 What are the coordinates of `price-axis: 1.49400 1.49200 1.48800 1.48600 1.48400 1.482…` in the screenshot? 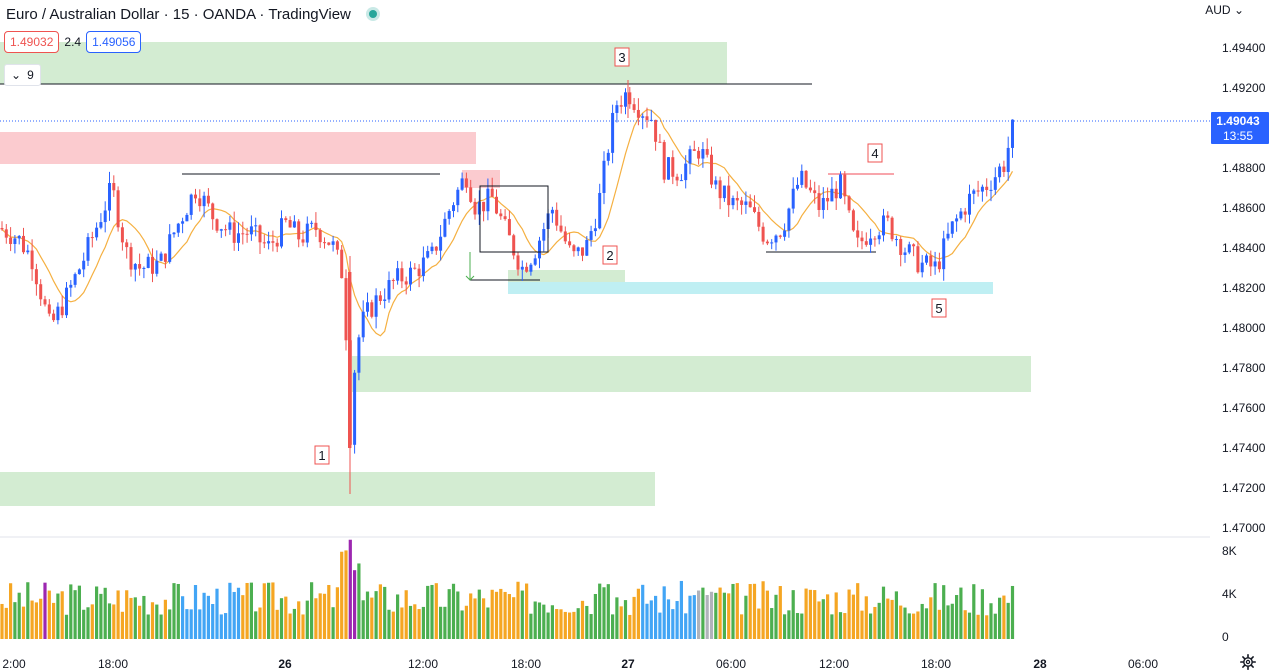 It's located at (1244, 288).